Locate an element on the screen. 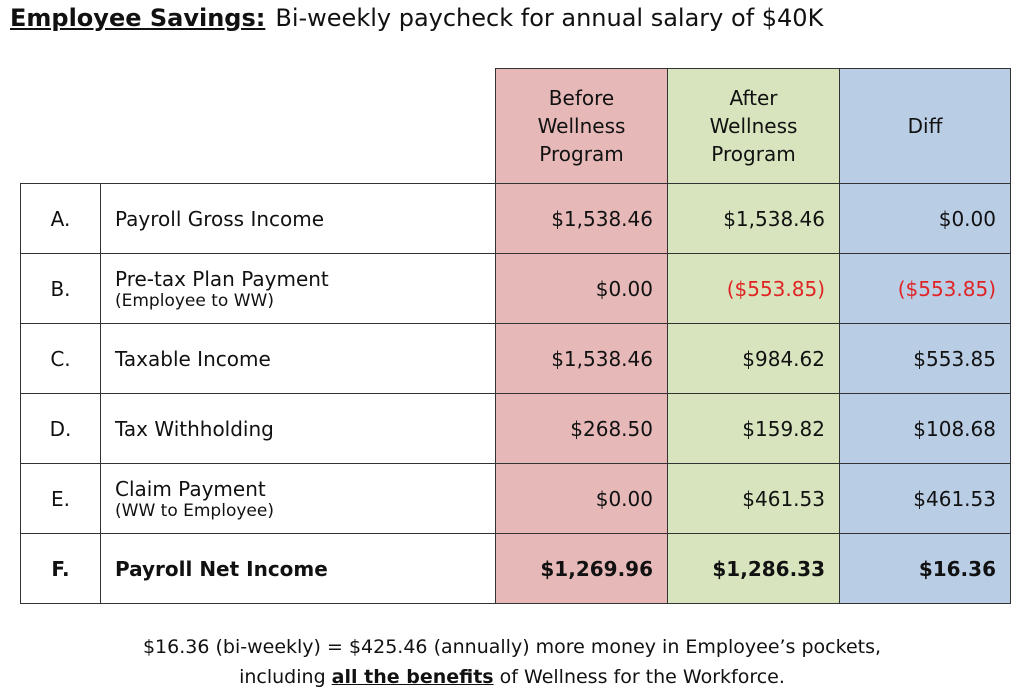 The width and height of the screenshot is (1024, 697). row-label-cell: Taxable Income is located at coordinates (298, 358).